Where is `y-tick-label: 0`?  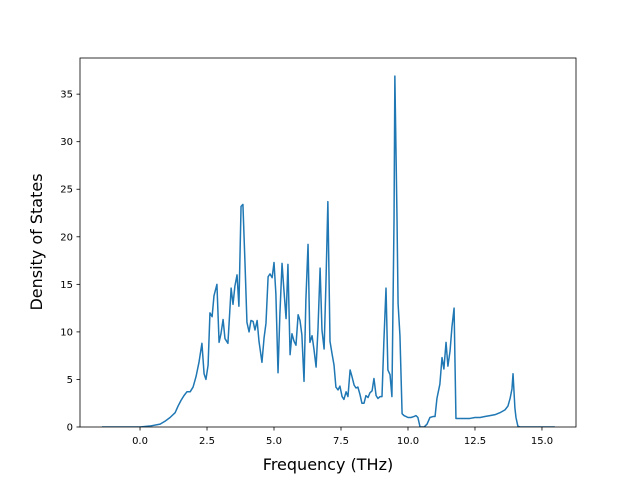
y-tick-label: 0 is located at coordinates (70, 428).